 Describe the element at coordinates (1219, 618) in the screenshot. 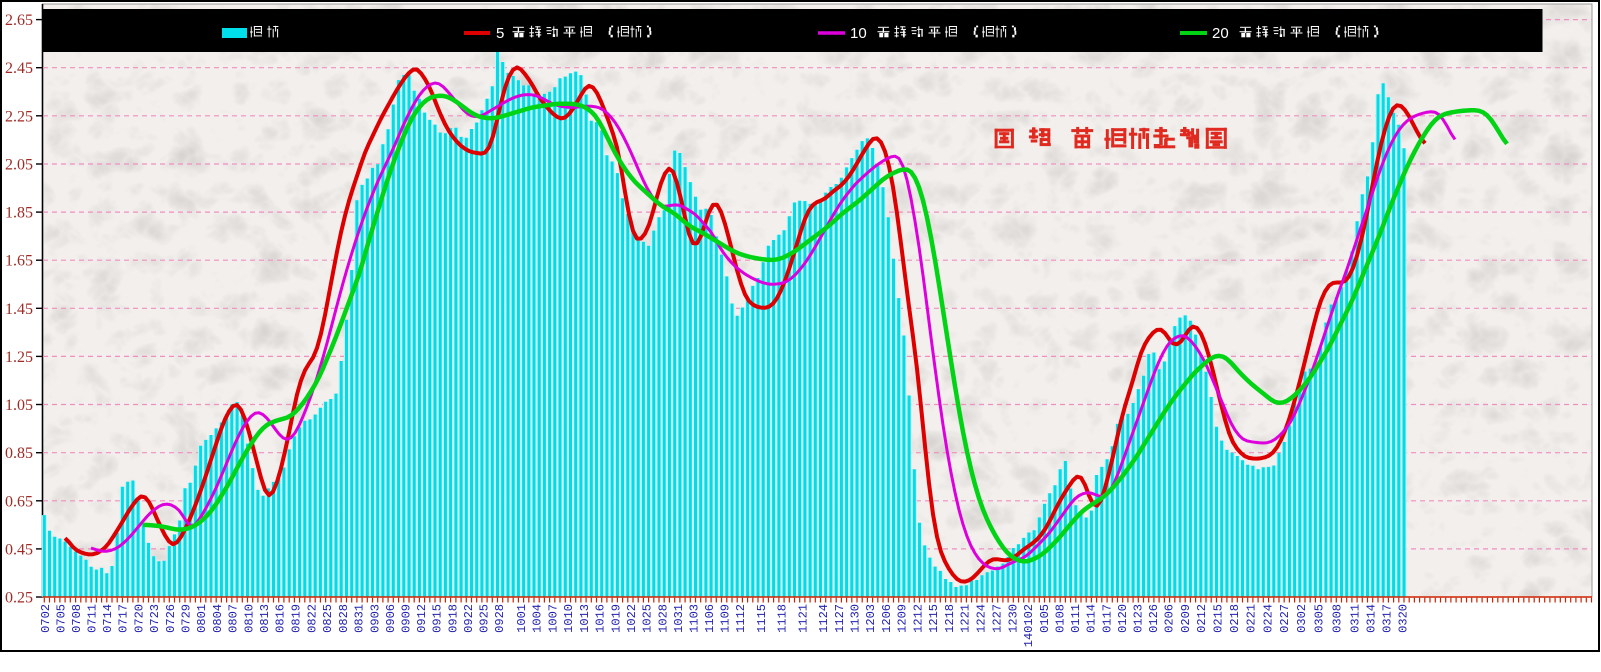

I see `svg-text: 0215` at that location.